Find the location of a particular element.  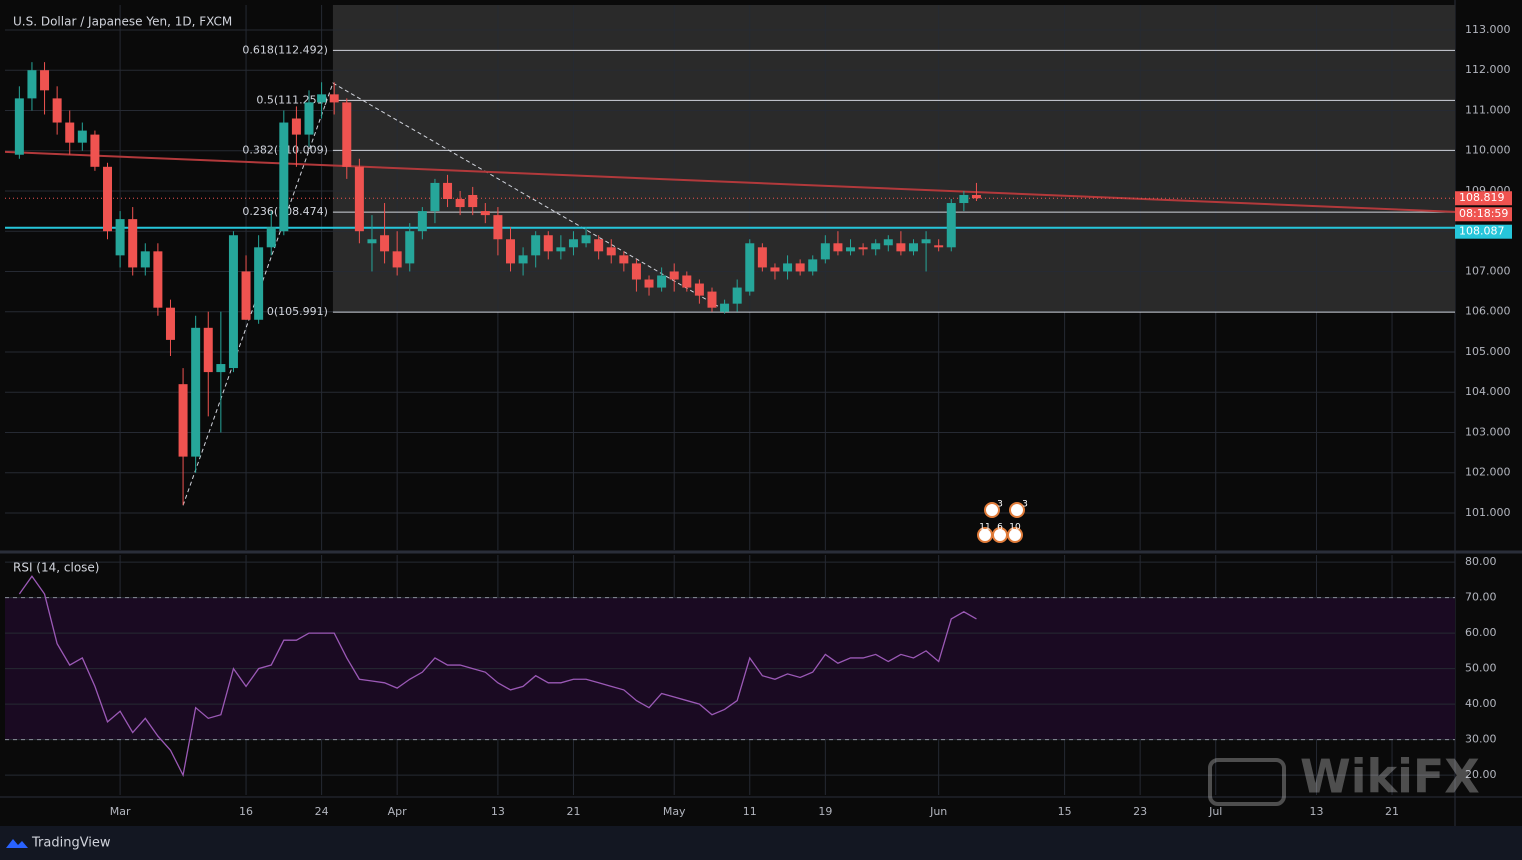

watermark-logo is located at coordinates (1247, 782).